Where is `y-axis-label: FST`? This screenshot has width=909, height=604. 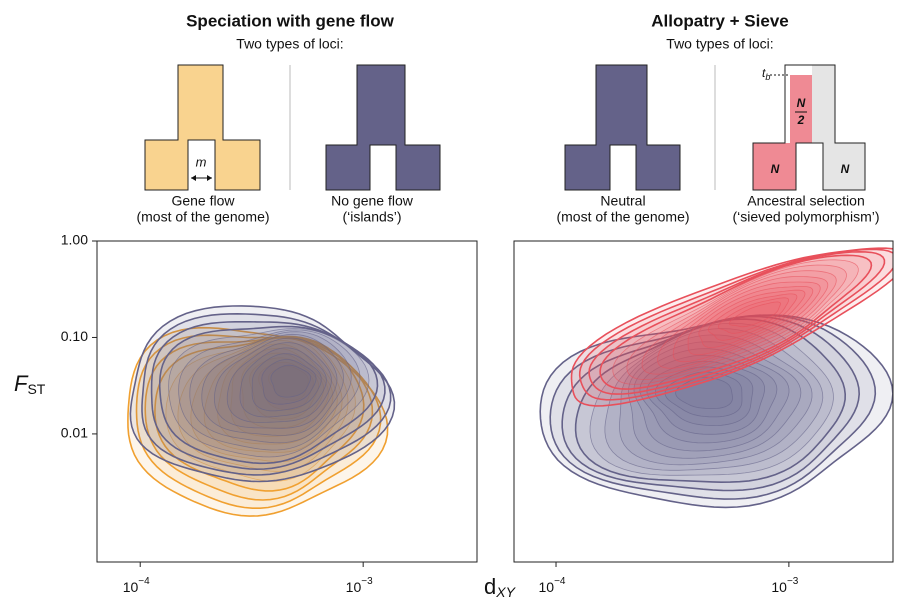 y-axis-label: FST is located at coordinates (30, 384).